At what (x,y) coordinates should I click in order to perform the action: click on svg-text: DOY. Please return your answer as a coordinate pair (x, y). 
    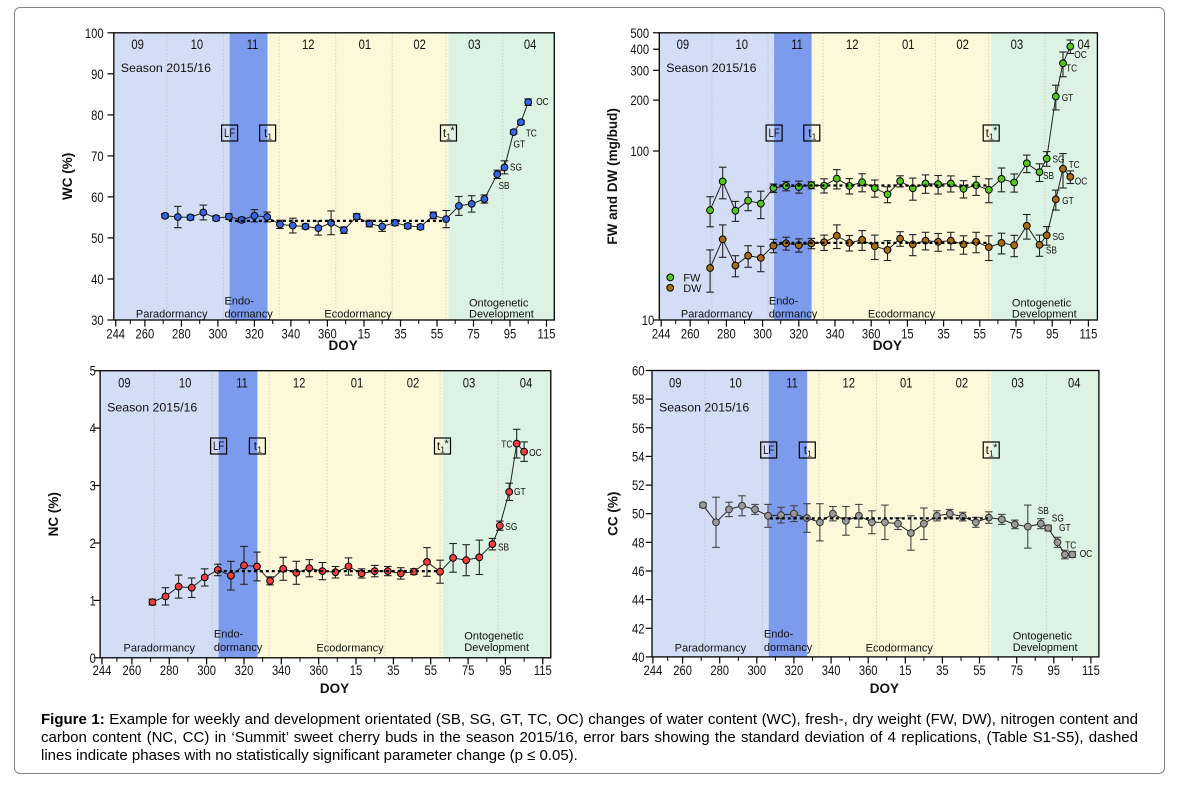
    Looking at the image, I should click on (342, 345).